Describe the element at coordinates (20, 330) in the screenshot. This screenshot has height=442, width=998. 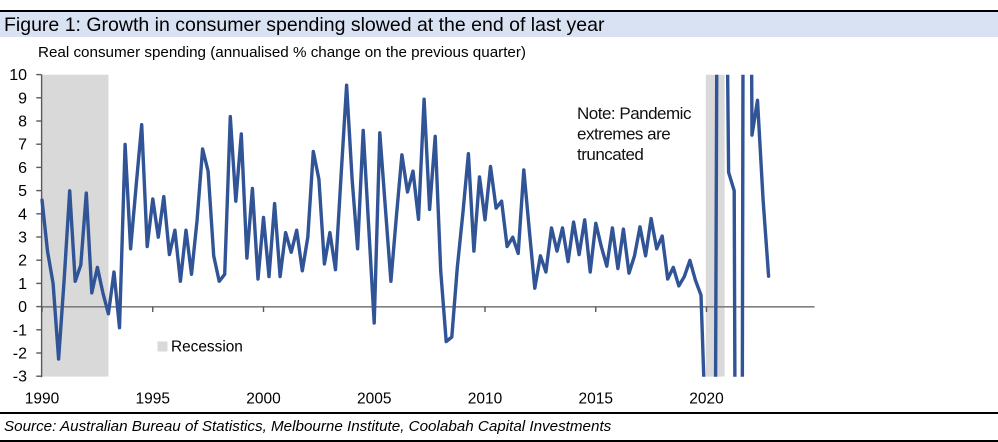
I see `svg-text: -1` at that location.